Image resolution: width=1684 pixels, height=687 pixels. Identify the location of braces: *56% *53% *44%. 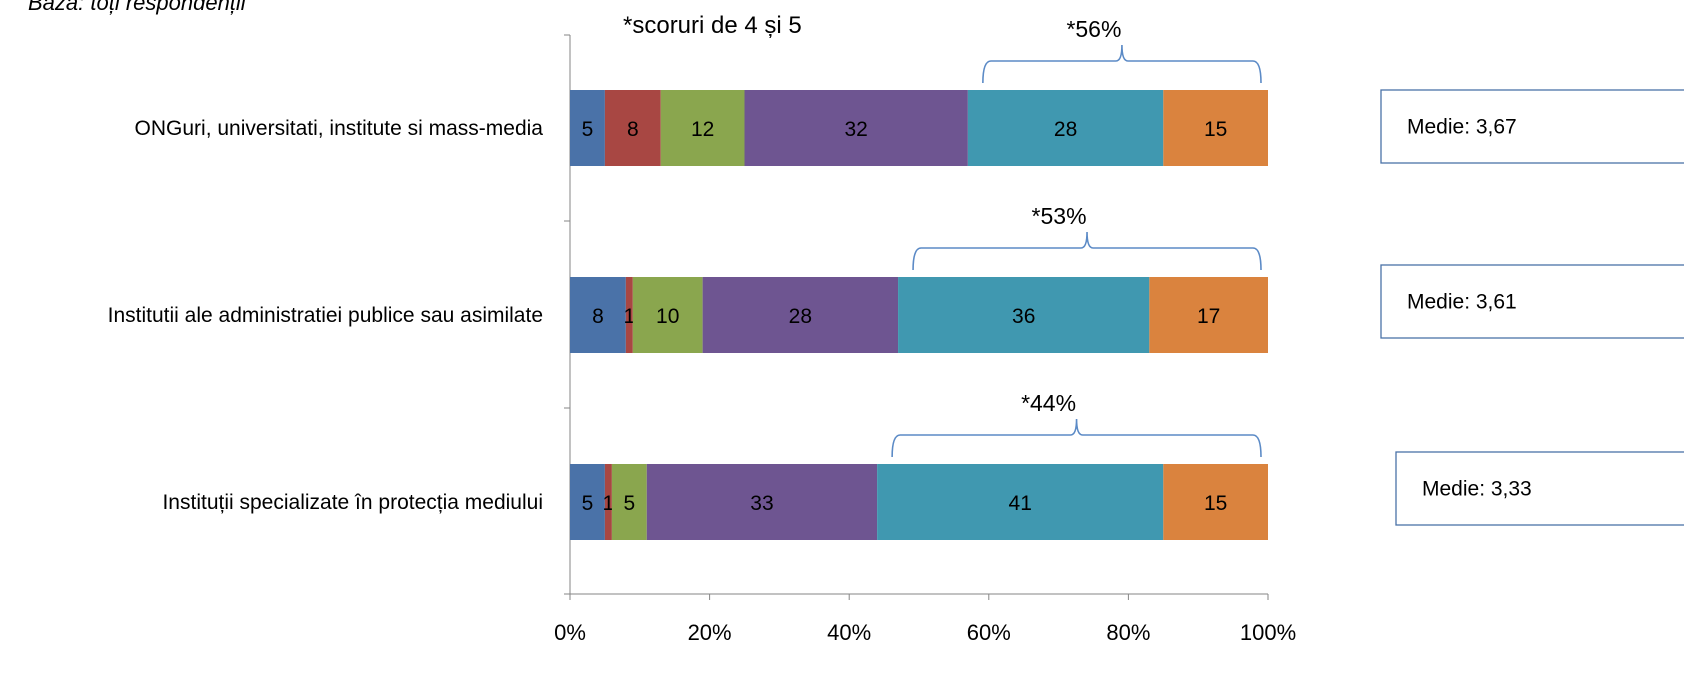
(1076, 237).